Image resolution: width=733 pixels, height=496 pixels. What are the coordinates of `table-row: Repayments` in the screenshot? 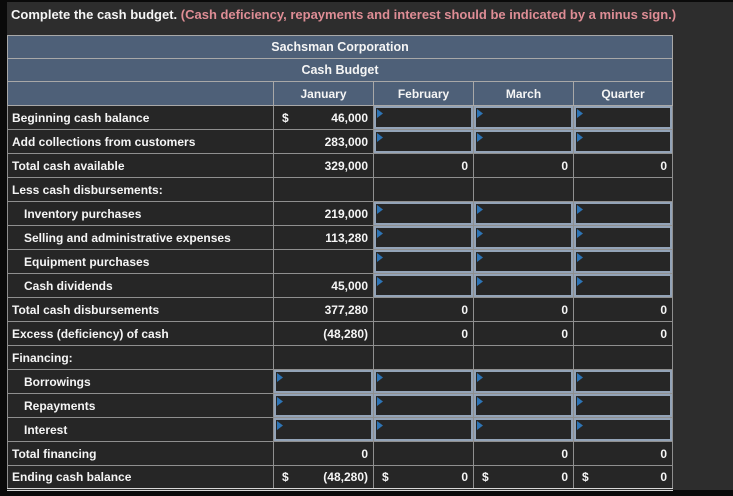 It's located at (340, 405).